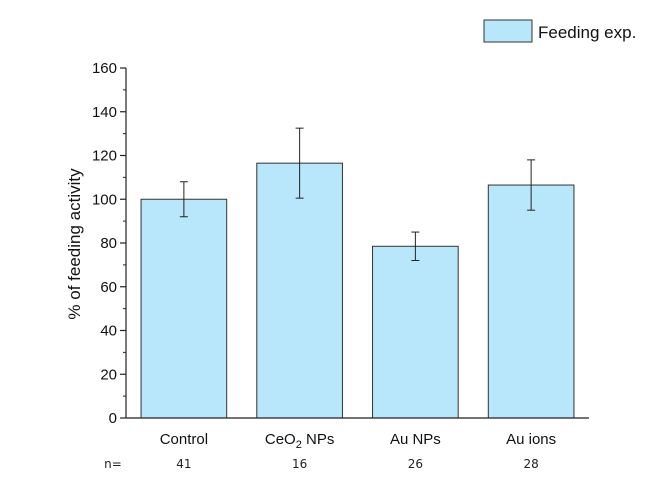 The image size is (663, 487). I want to click on y-tick-label: 80, so click(108, 243).